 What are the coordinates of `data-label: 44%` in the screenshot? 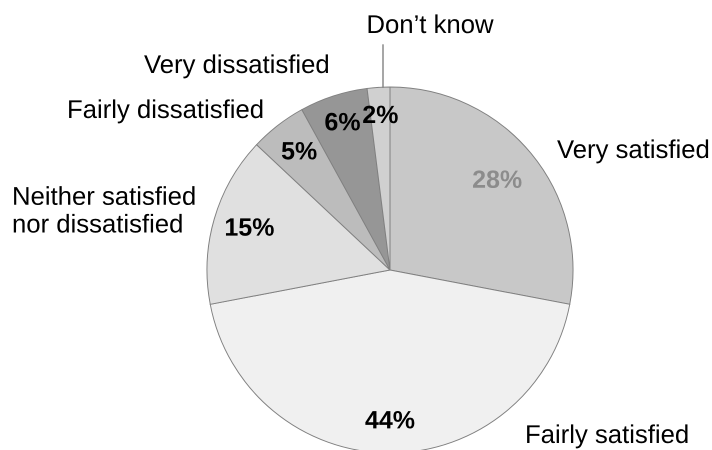 It's located at (389, 419).